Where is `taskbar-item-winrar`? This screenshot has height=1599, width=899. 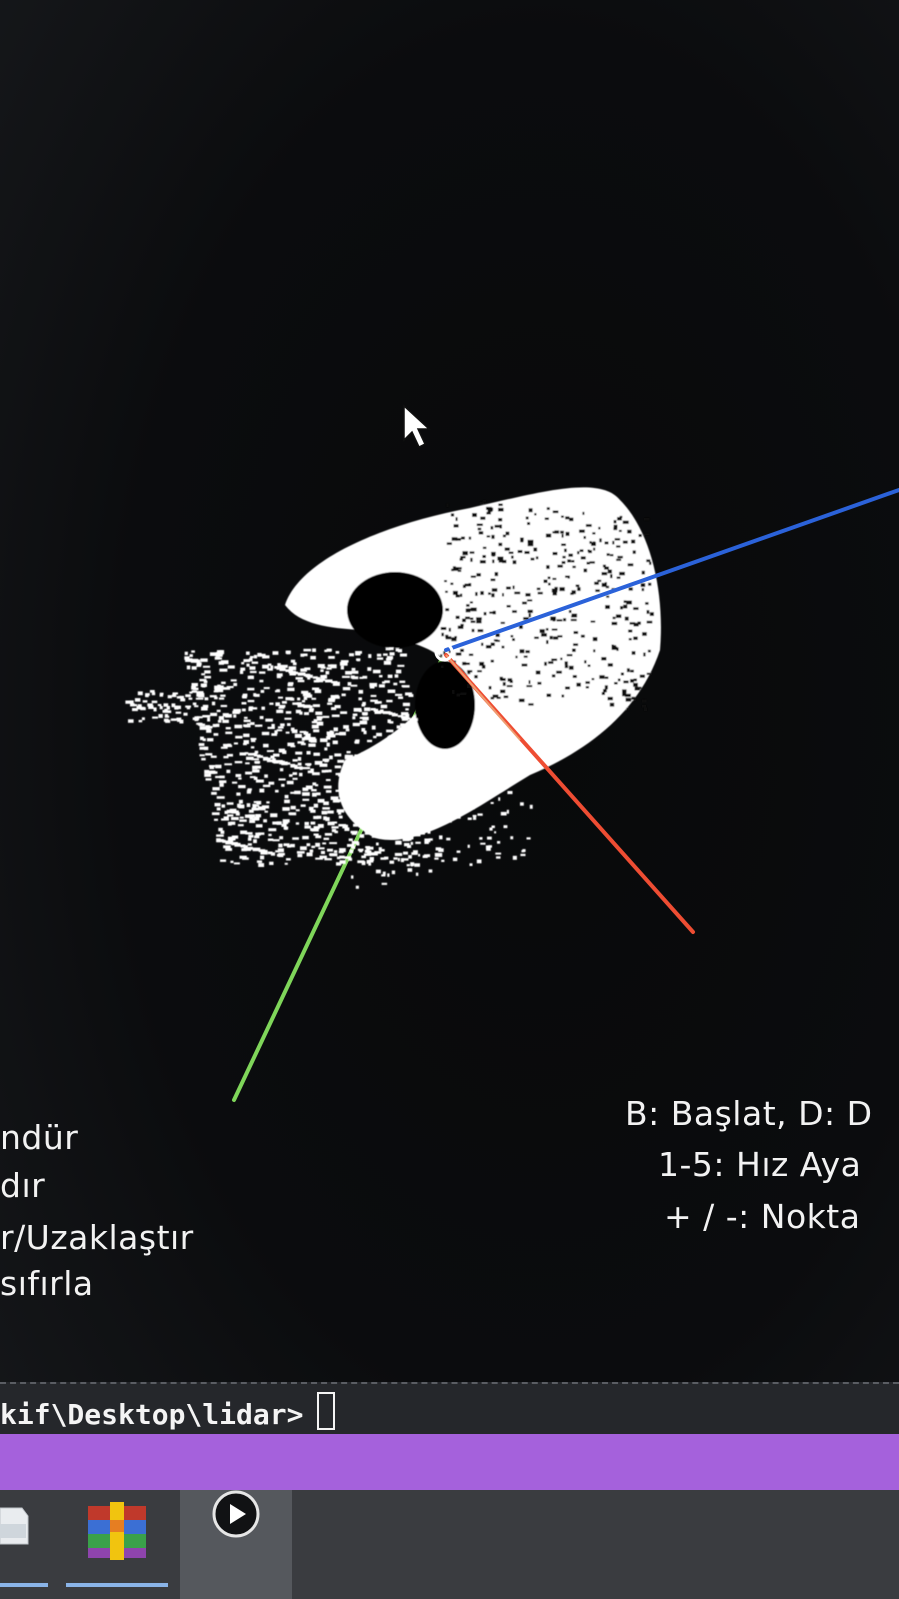 taskbar-item-winrar is located at coordinates (117, 1544).